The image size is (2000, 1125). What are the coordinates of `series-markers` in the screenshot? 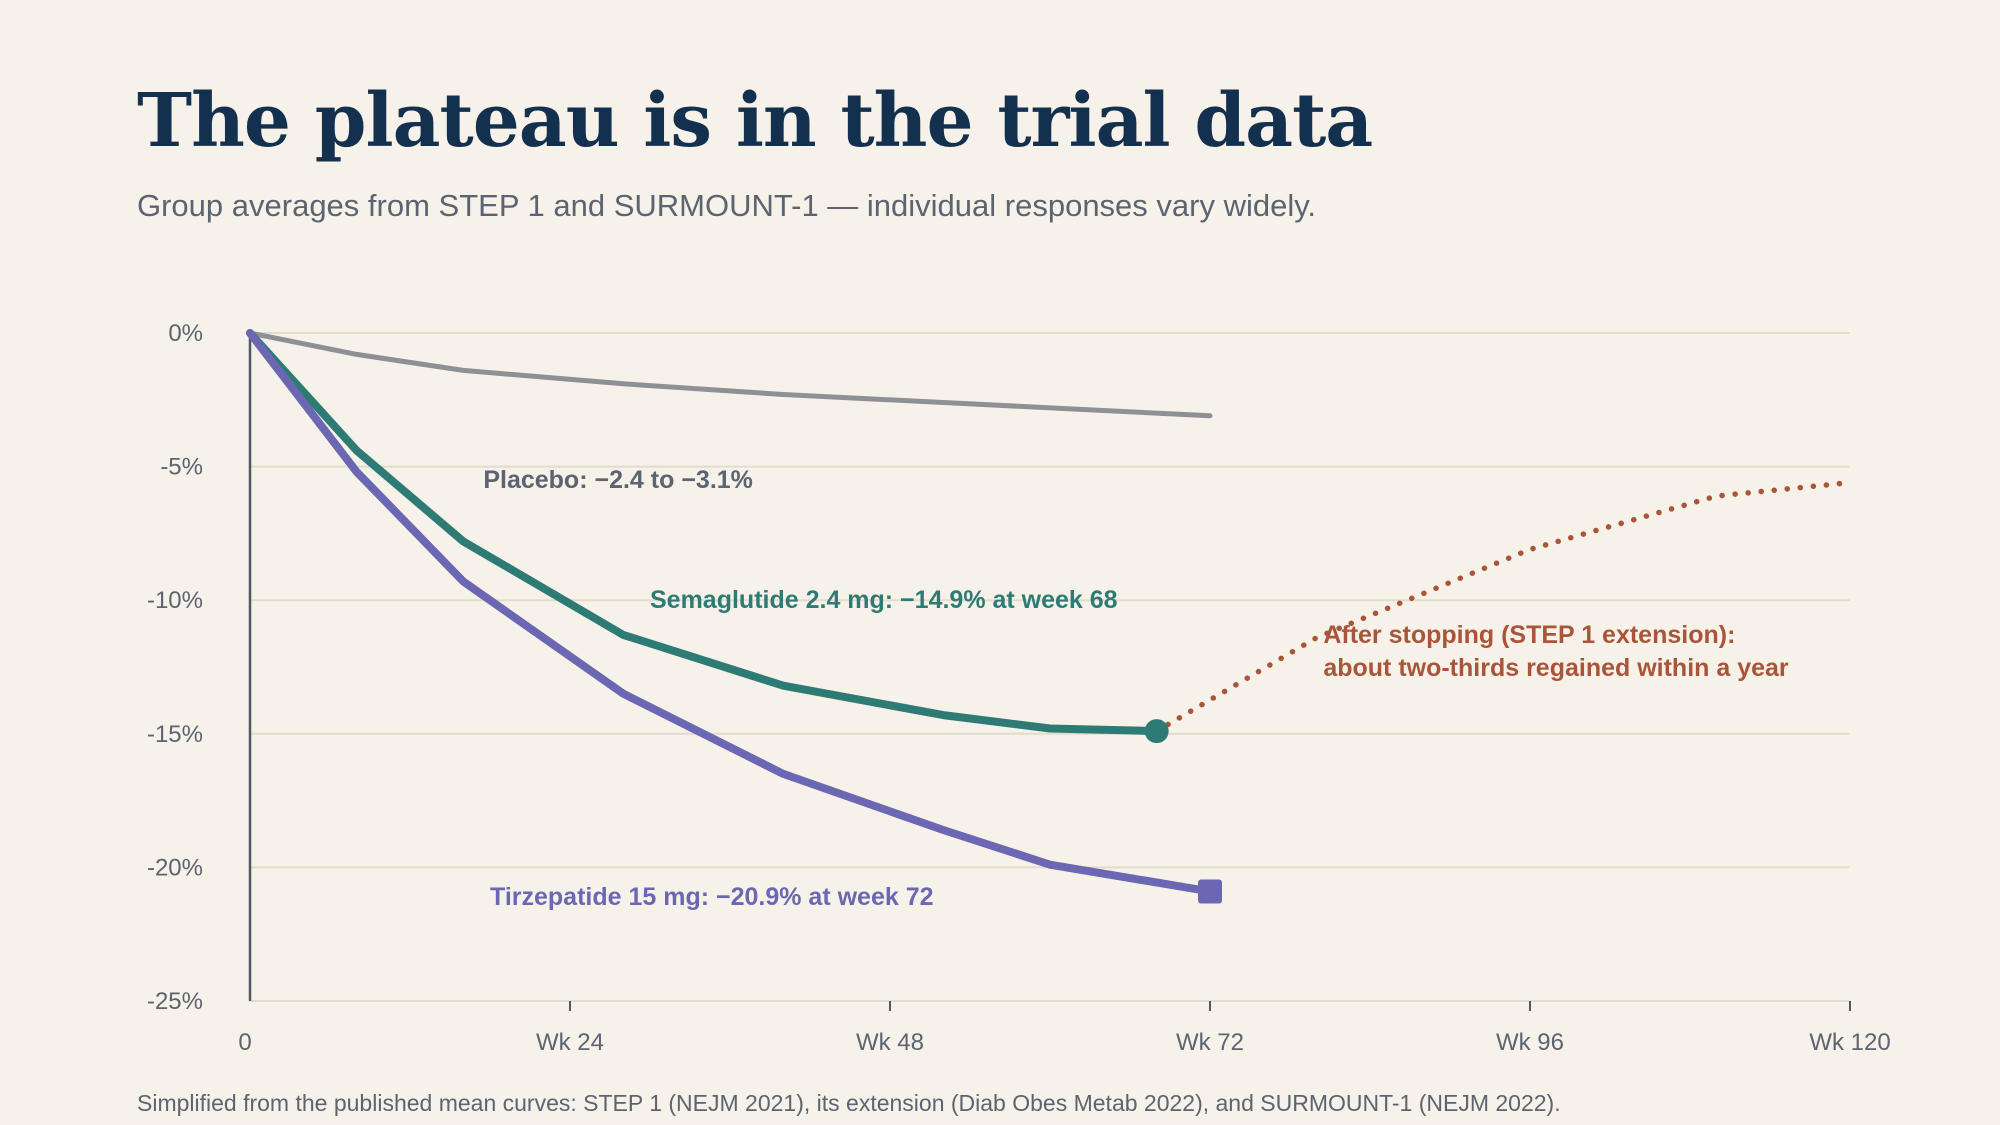 It's located at (1183, 811).